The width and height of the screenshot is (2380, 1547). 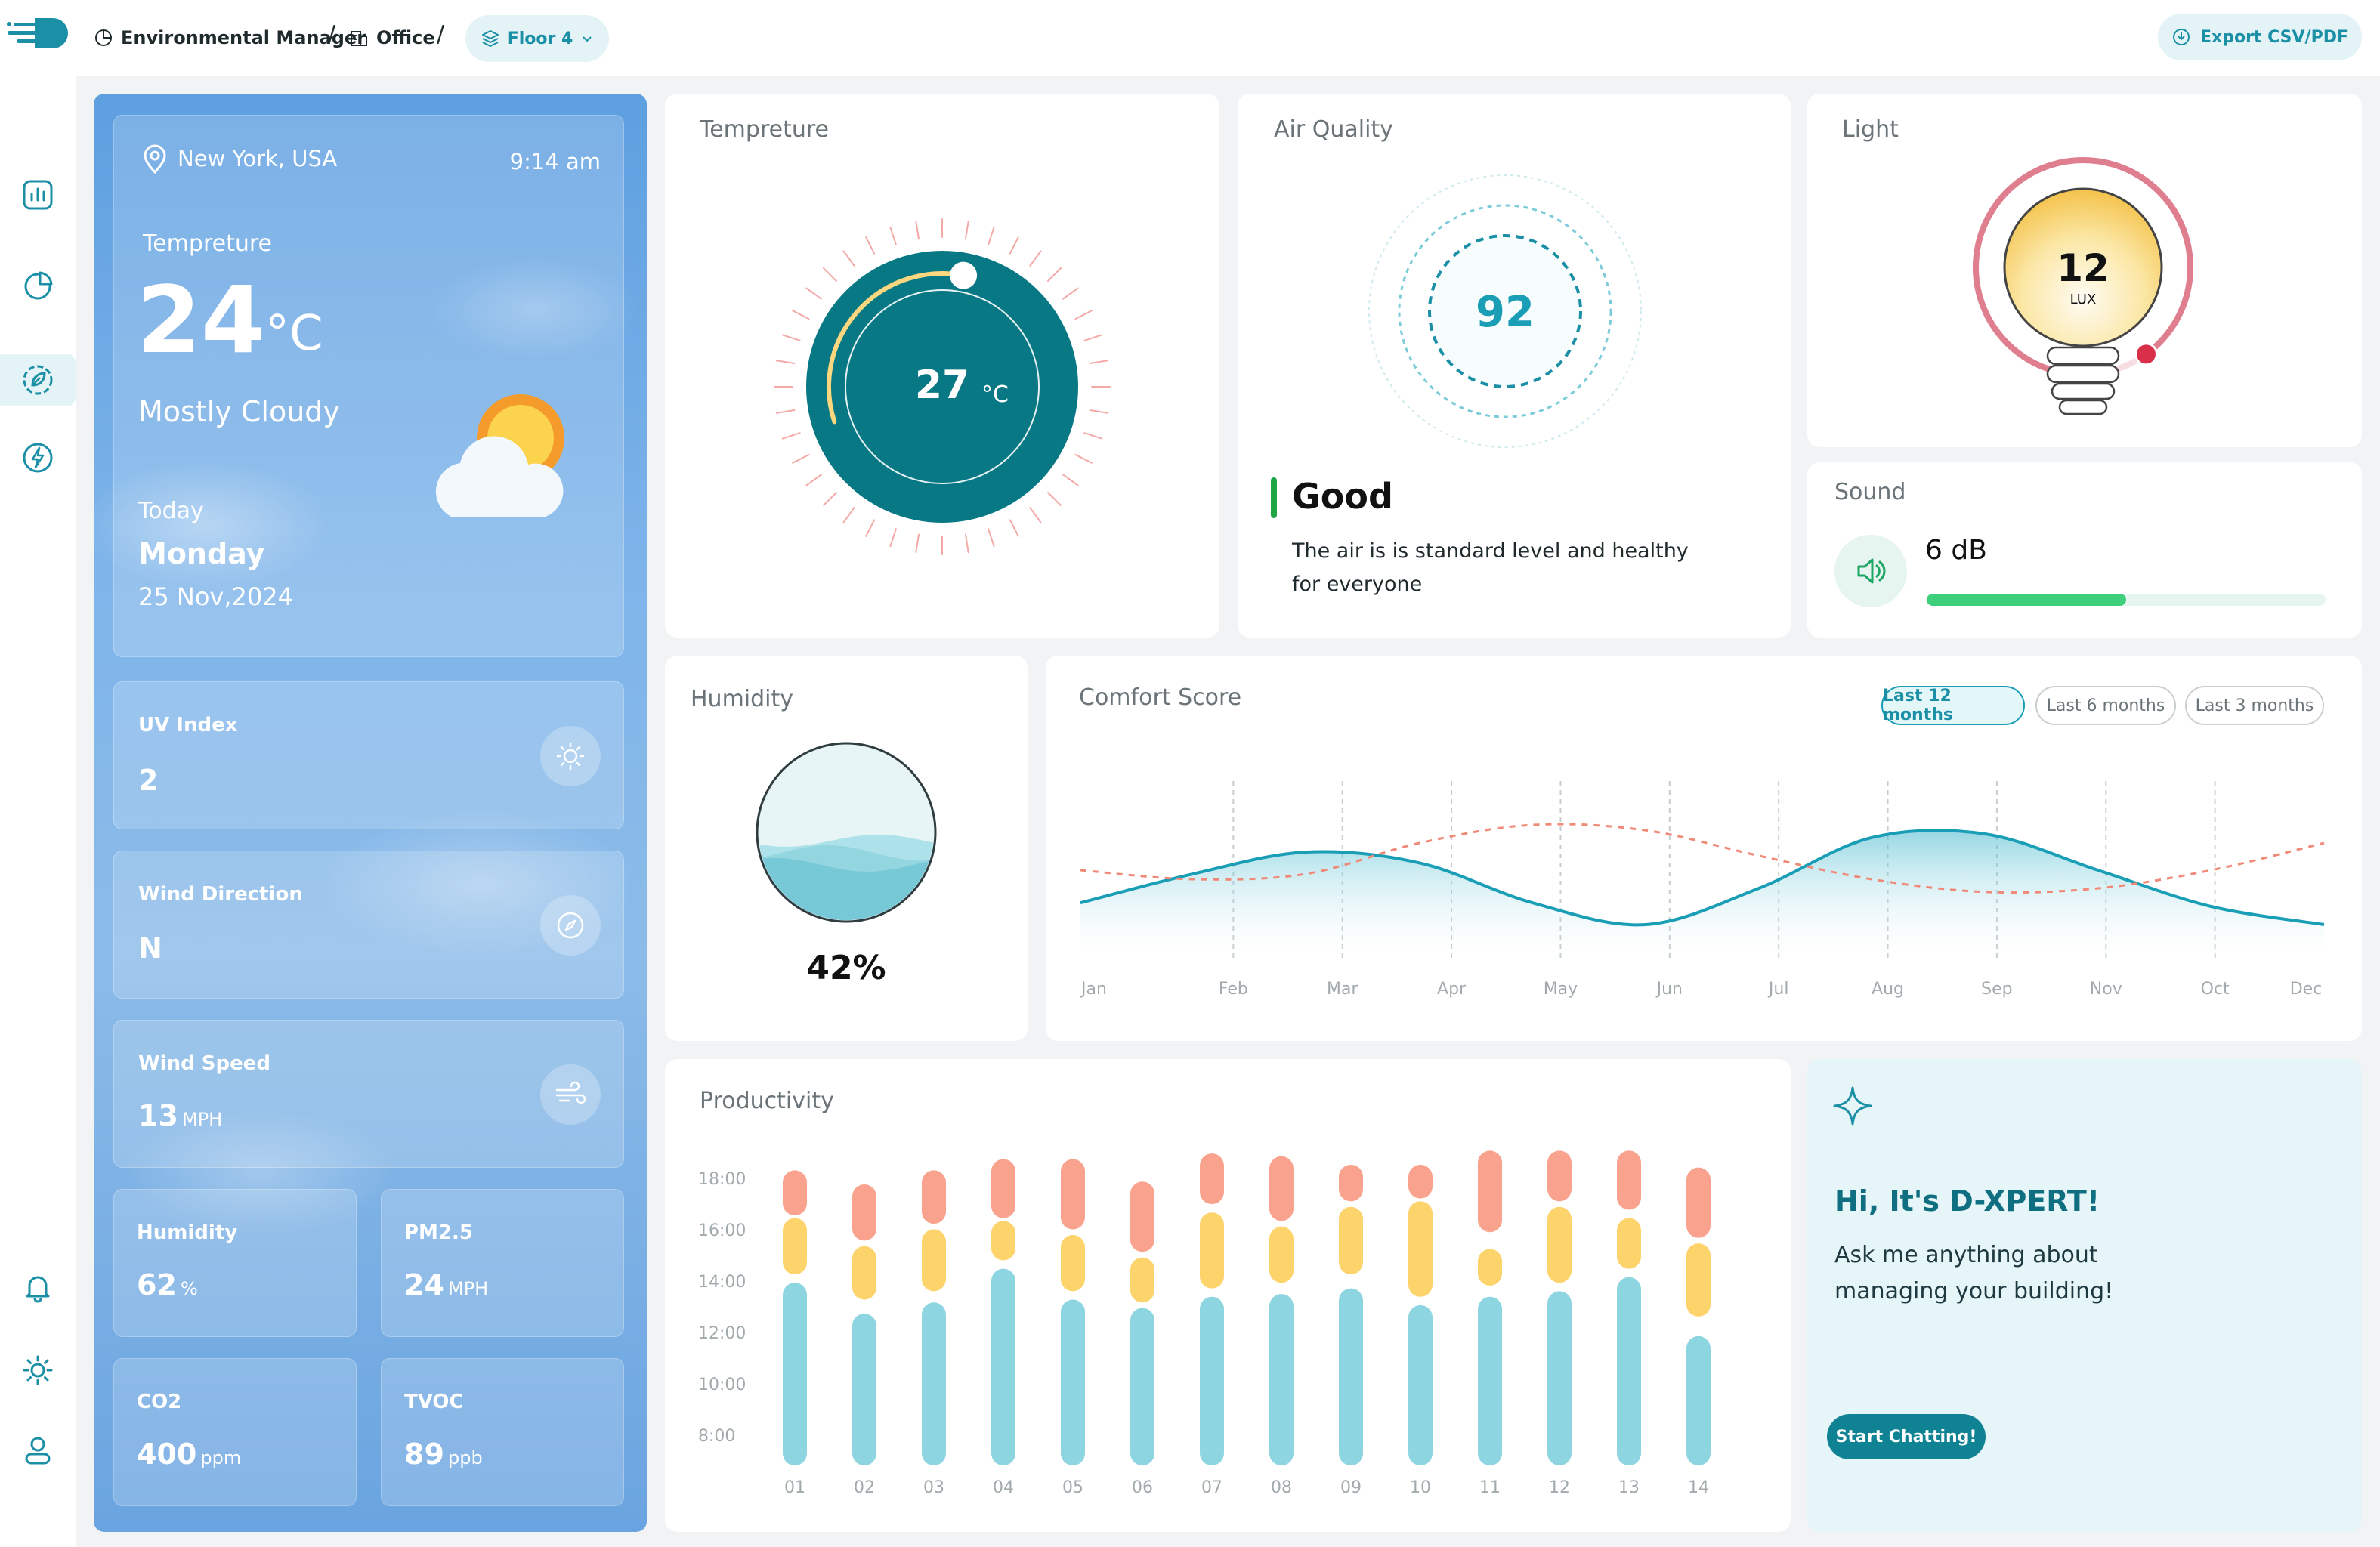 I want to click on sidebar-item-reports, so click(x=37, y=285).